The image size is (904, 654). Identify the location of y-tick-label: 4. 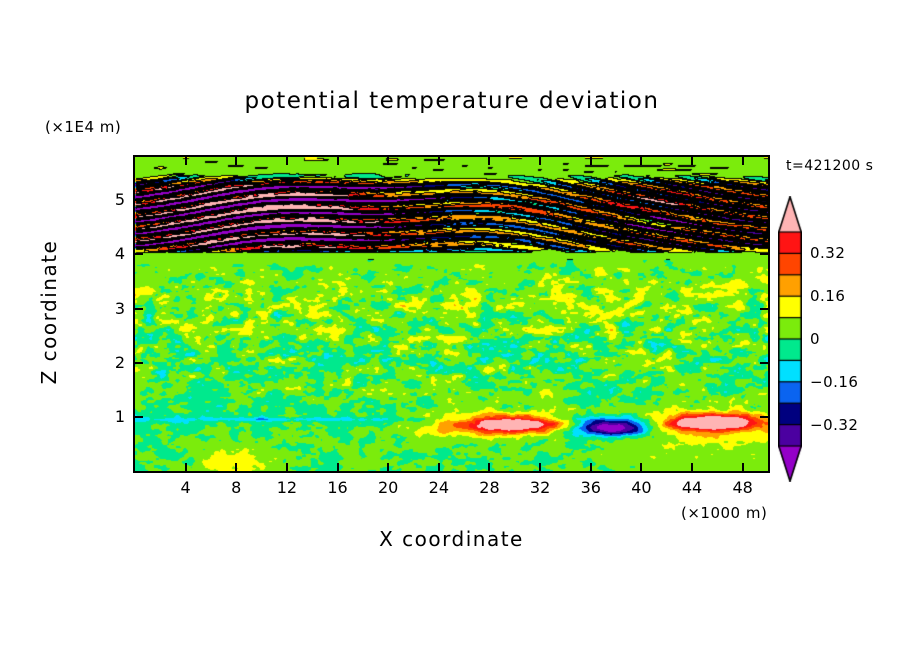
(119, 254).